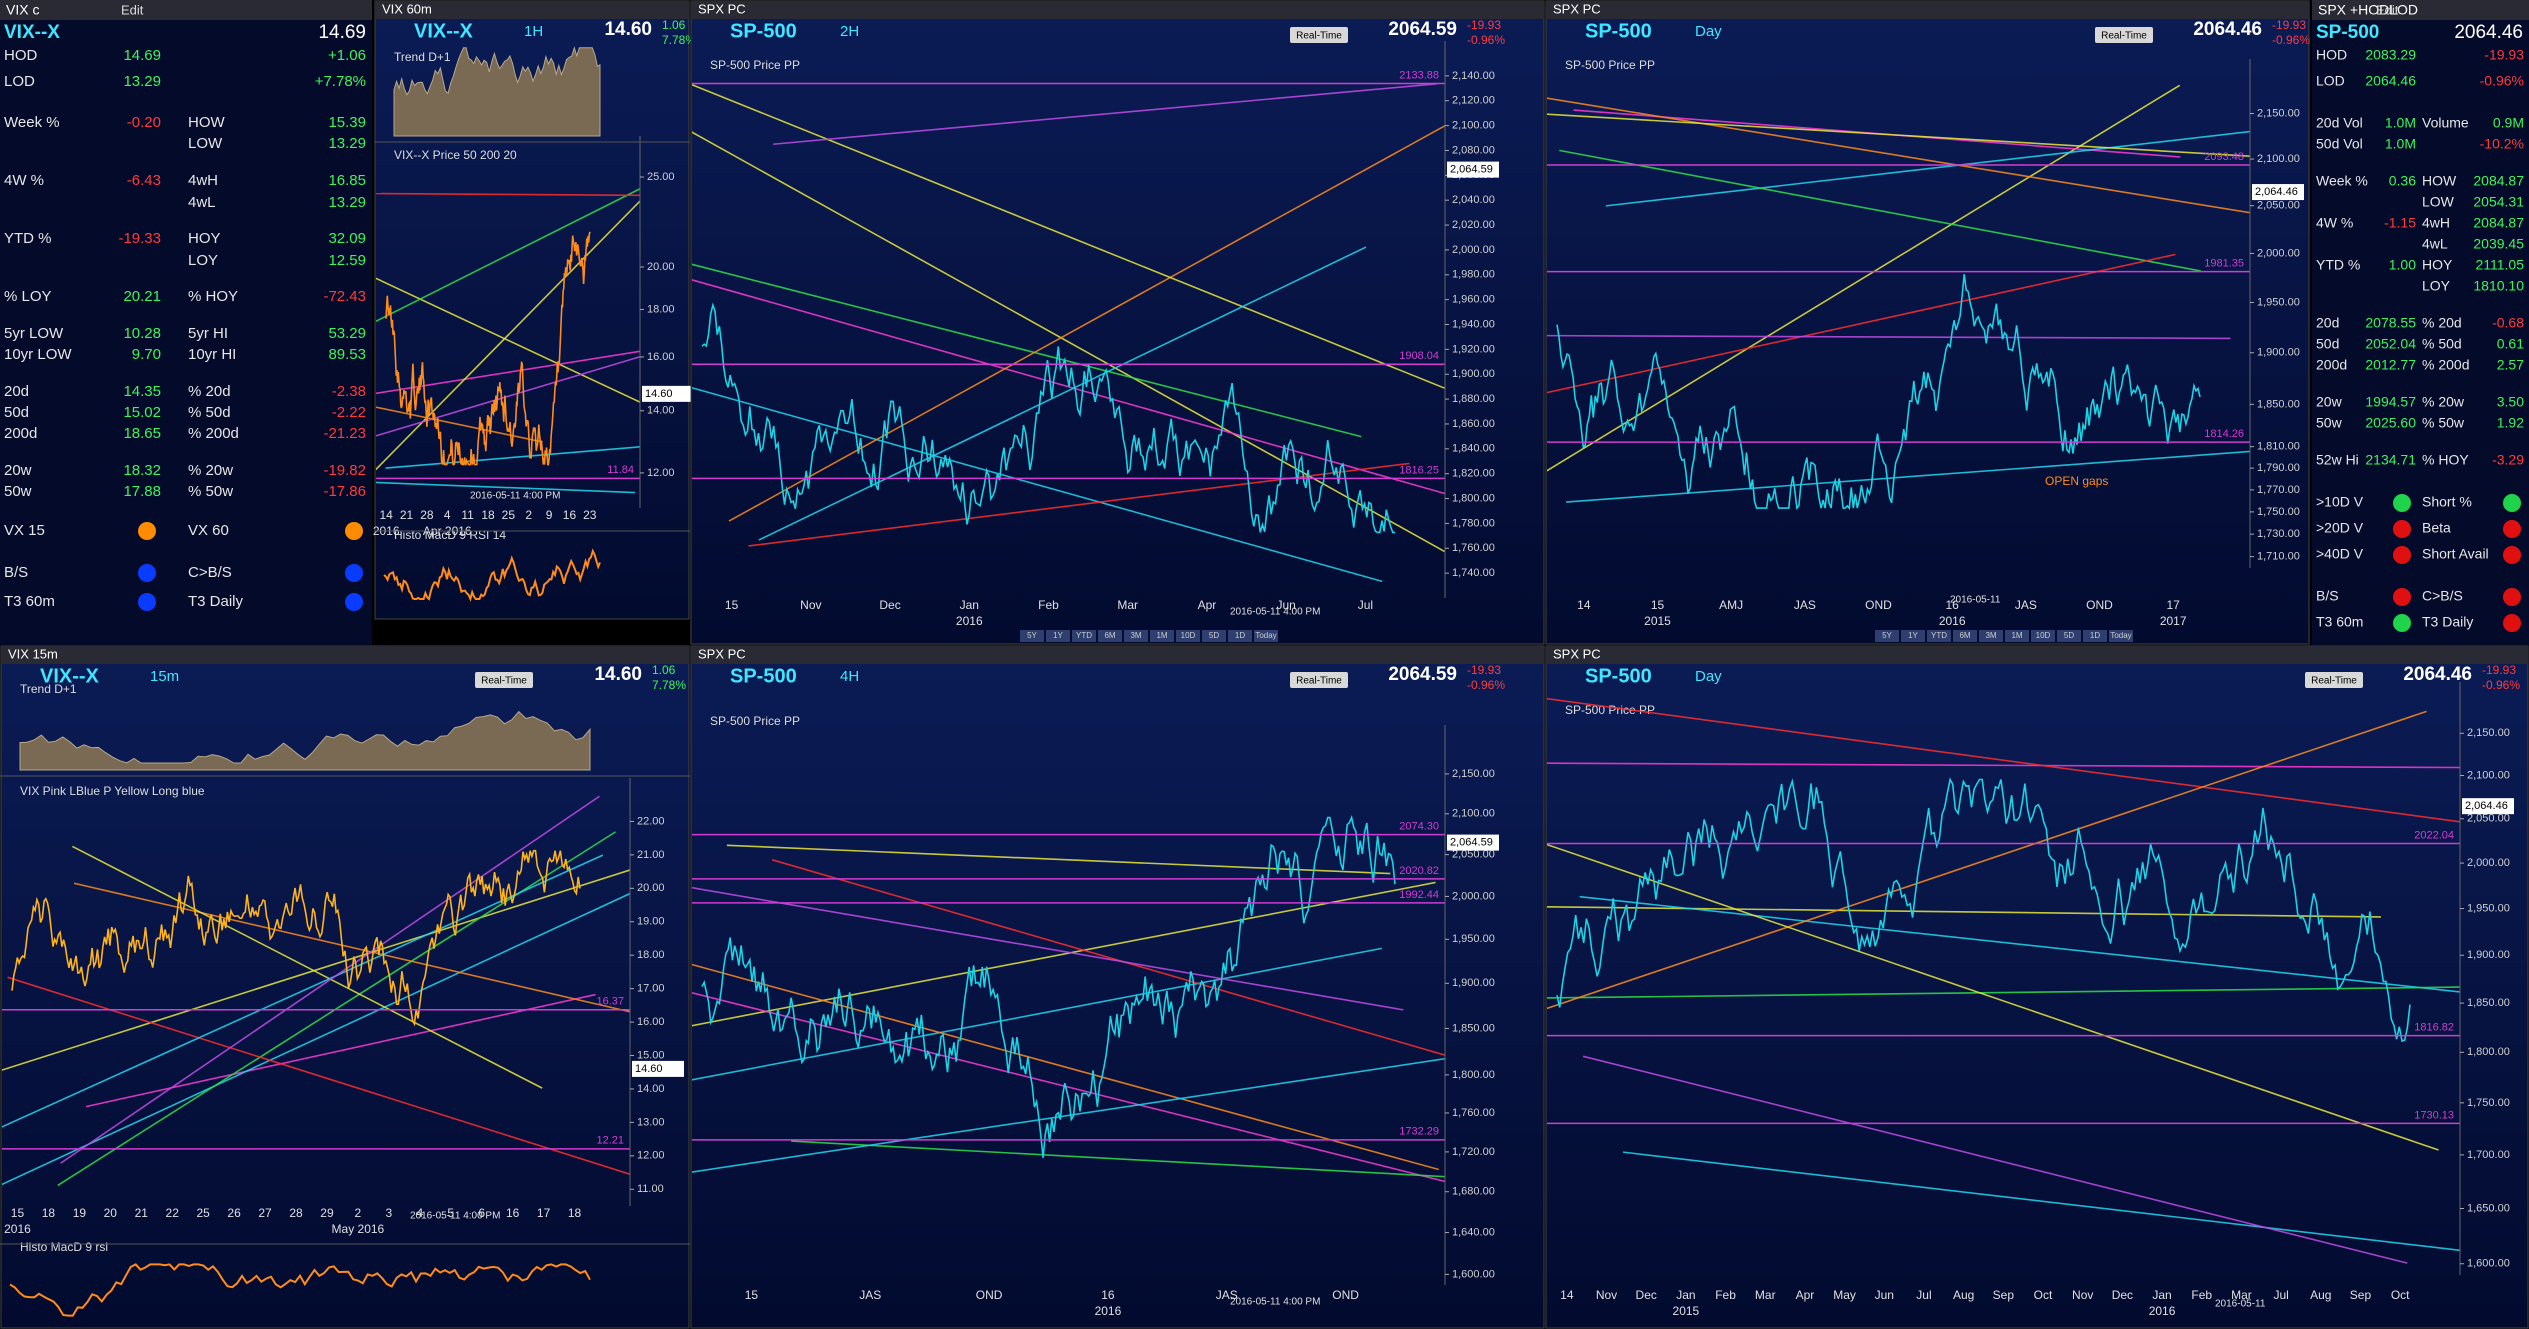  I want to click on price-tag-box, so click(2278, 192).